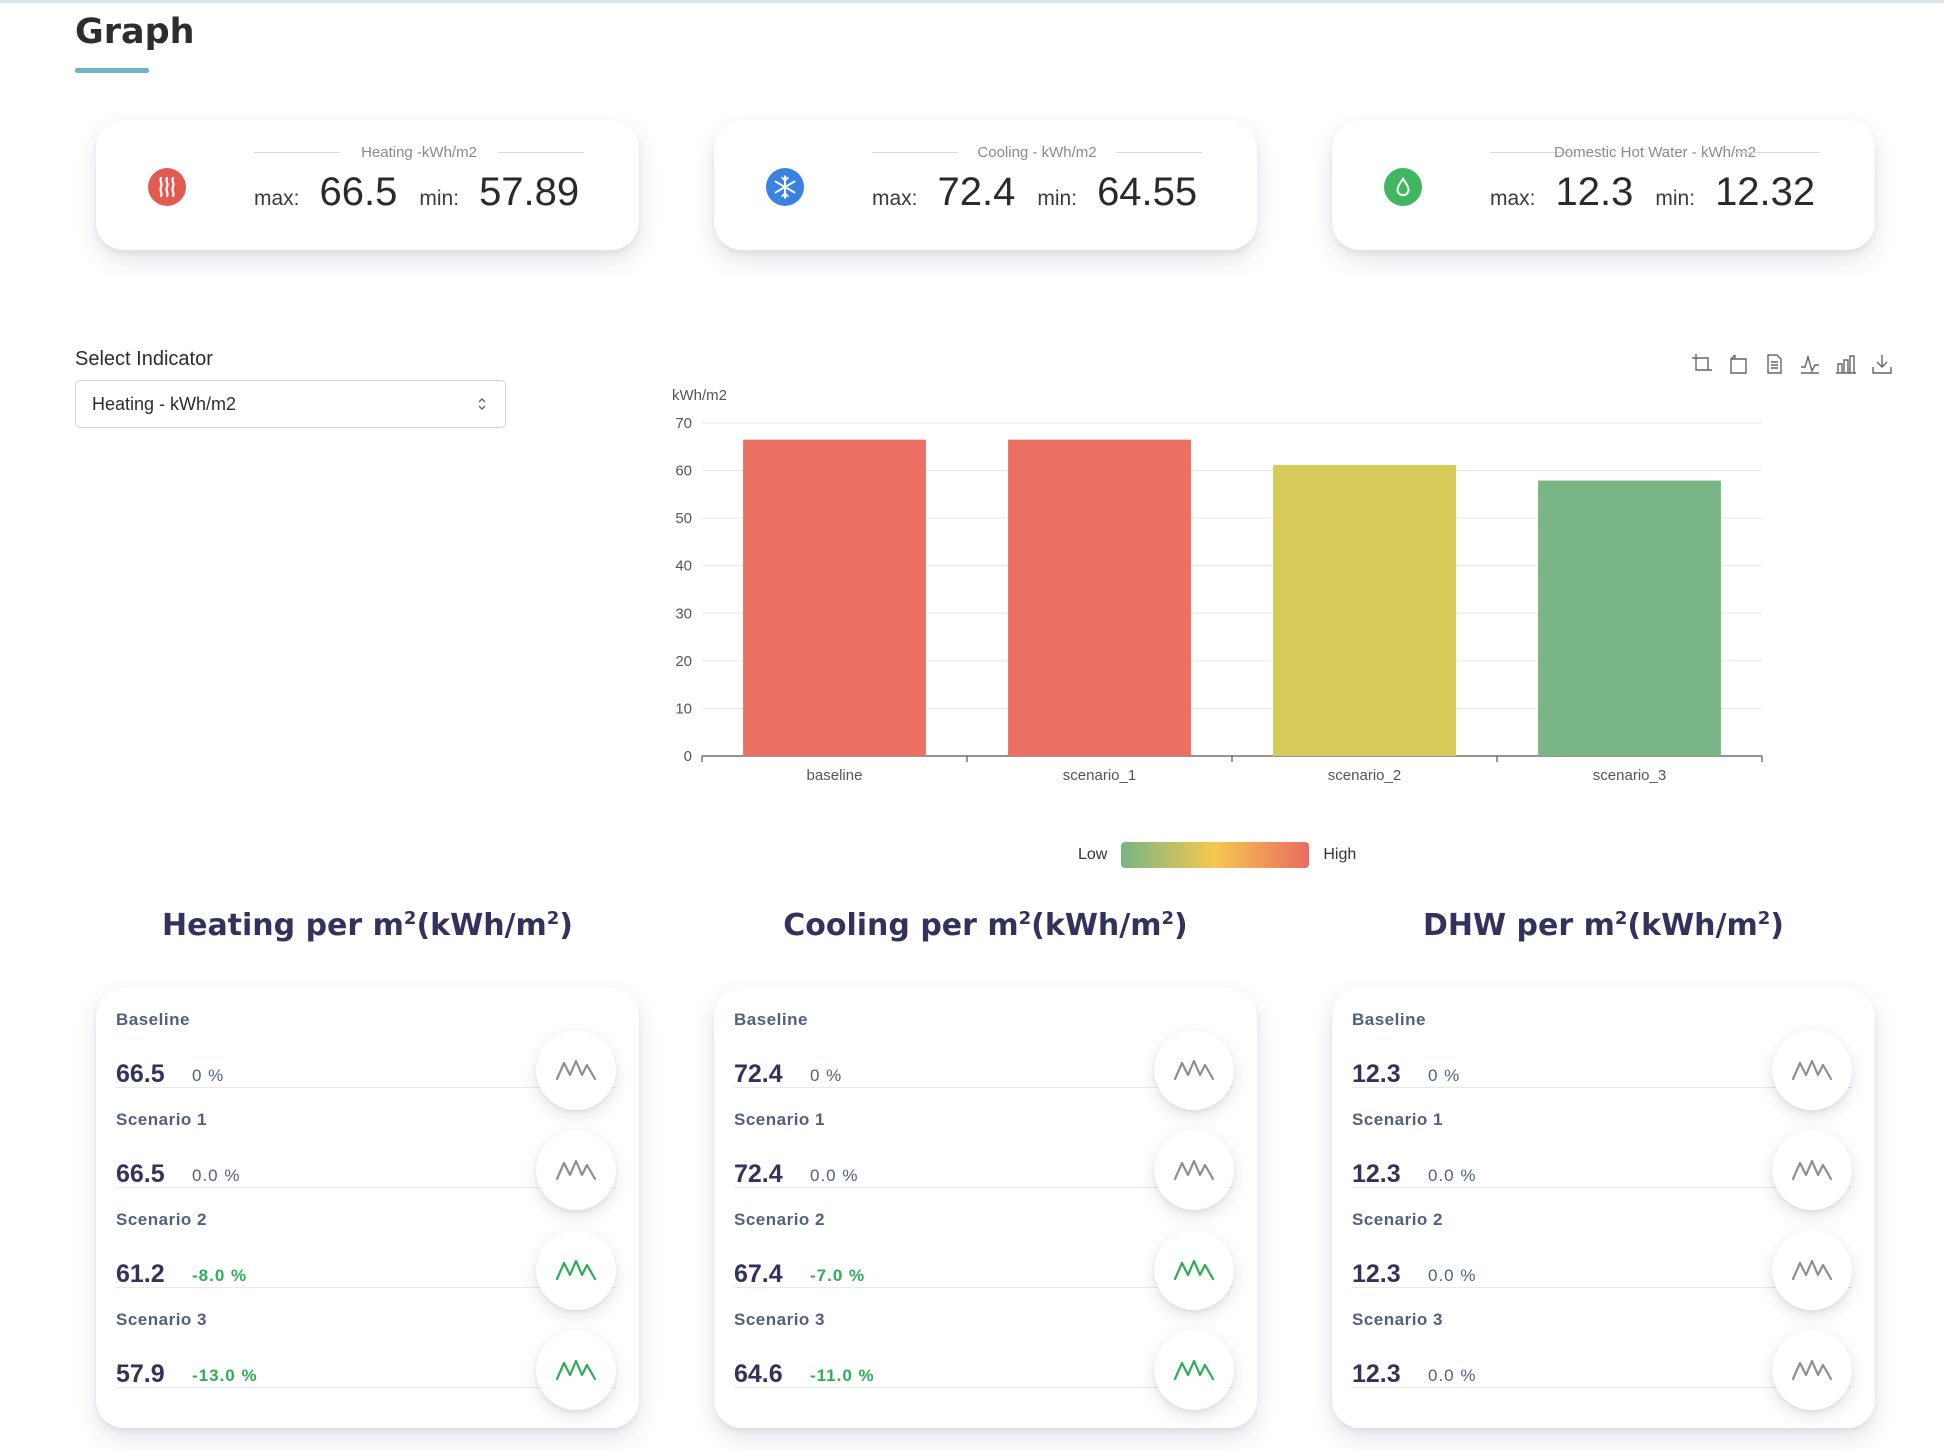  Describe the element at coordinates (1364, 775) in the screenshot. I see `x-tick-label: scenario_2` at that location.